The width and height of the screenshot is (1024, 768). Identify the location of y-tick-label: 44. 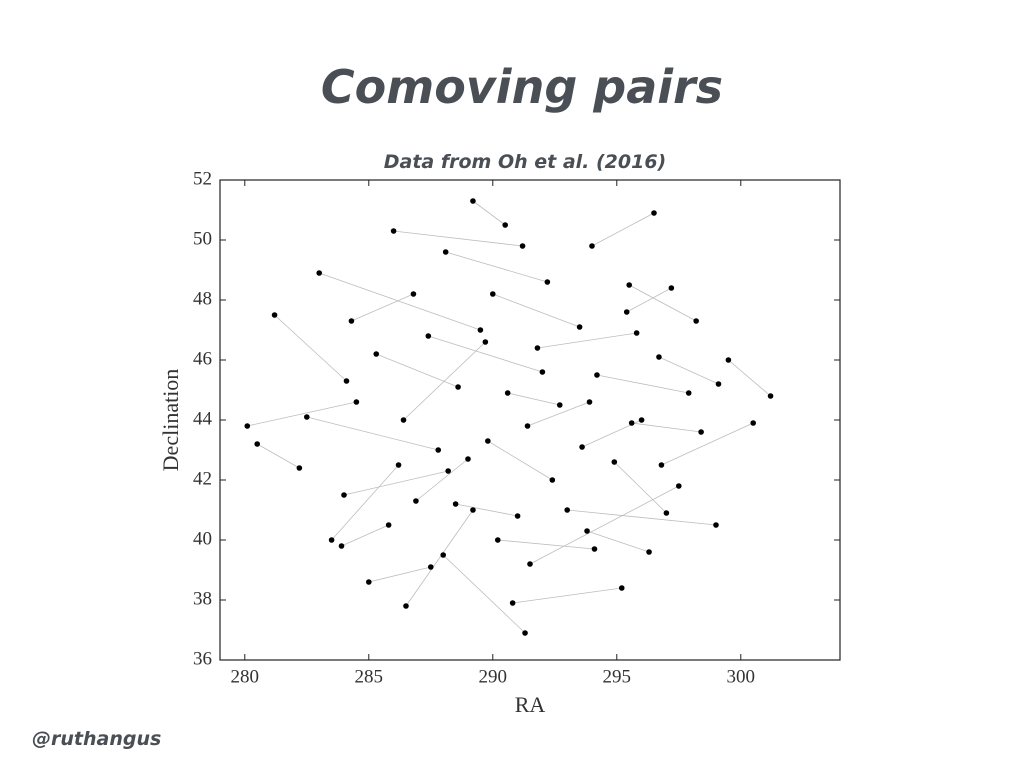
(203, 418).